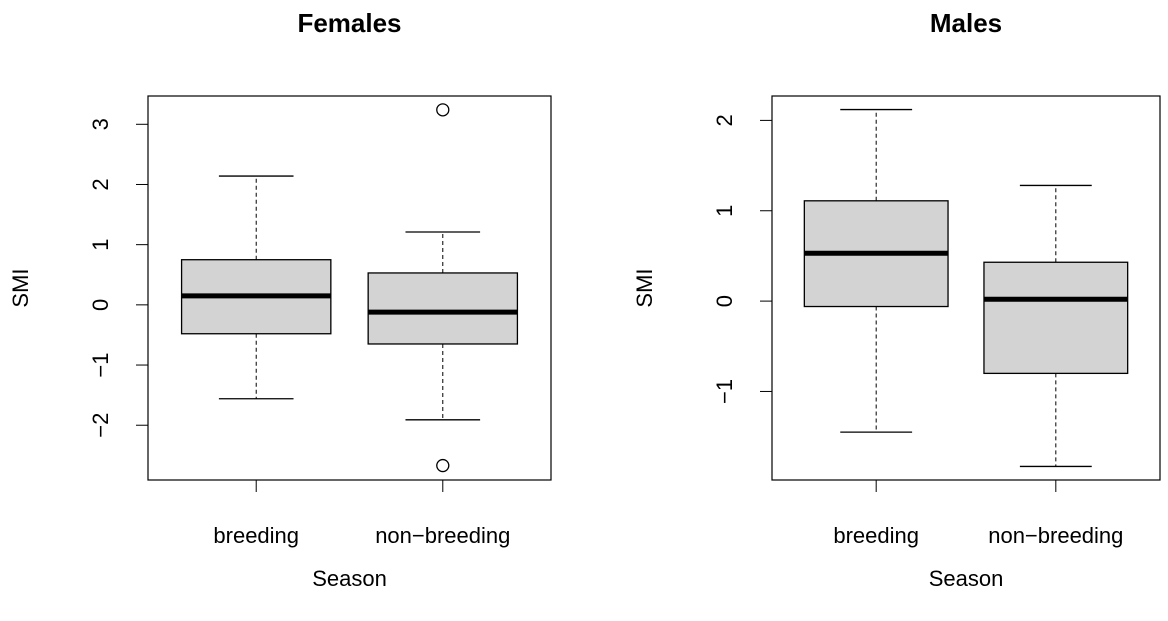 The height and width of the screenshot is (621, 1168). What do you see at coordinates (966, 23) in the screenshot?
I see `chart-title: Males` at bounding box center [966, 23].